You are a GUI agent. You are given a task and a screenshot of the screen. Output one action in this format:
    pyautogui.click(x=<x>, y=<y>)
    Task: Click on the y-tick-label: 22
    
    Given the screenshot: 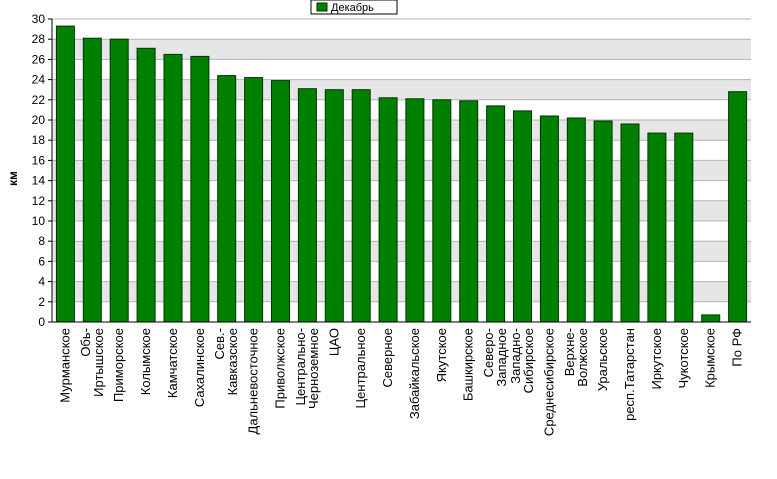 What is the action you would take?
    pyautogui.click(x=39, y=100)
    